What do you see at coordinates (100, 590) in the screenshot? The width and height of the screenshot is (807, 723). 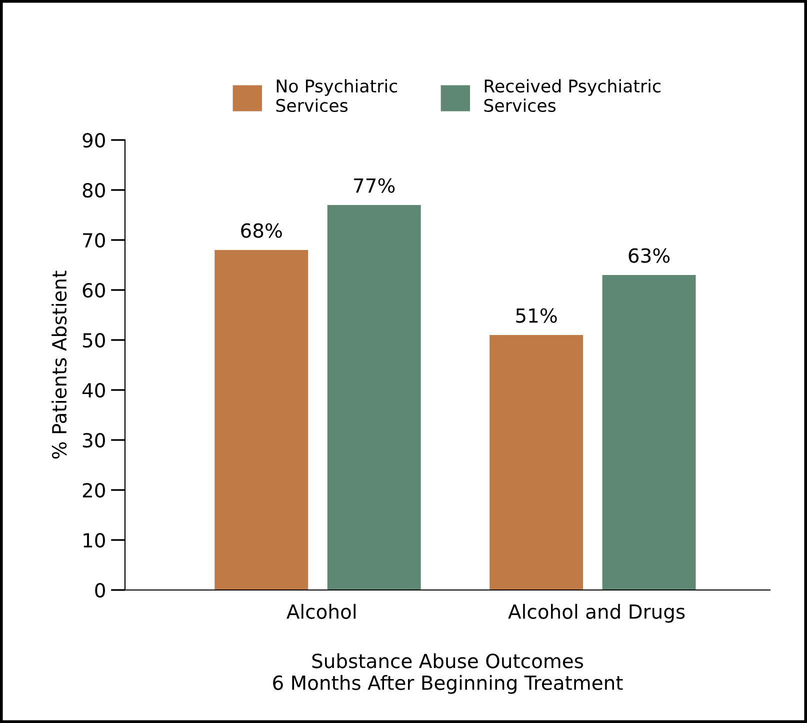 I see `y-tick-label: 0` at bounding box center [100, 590].